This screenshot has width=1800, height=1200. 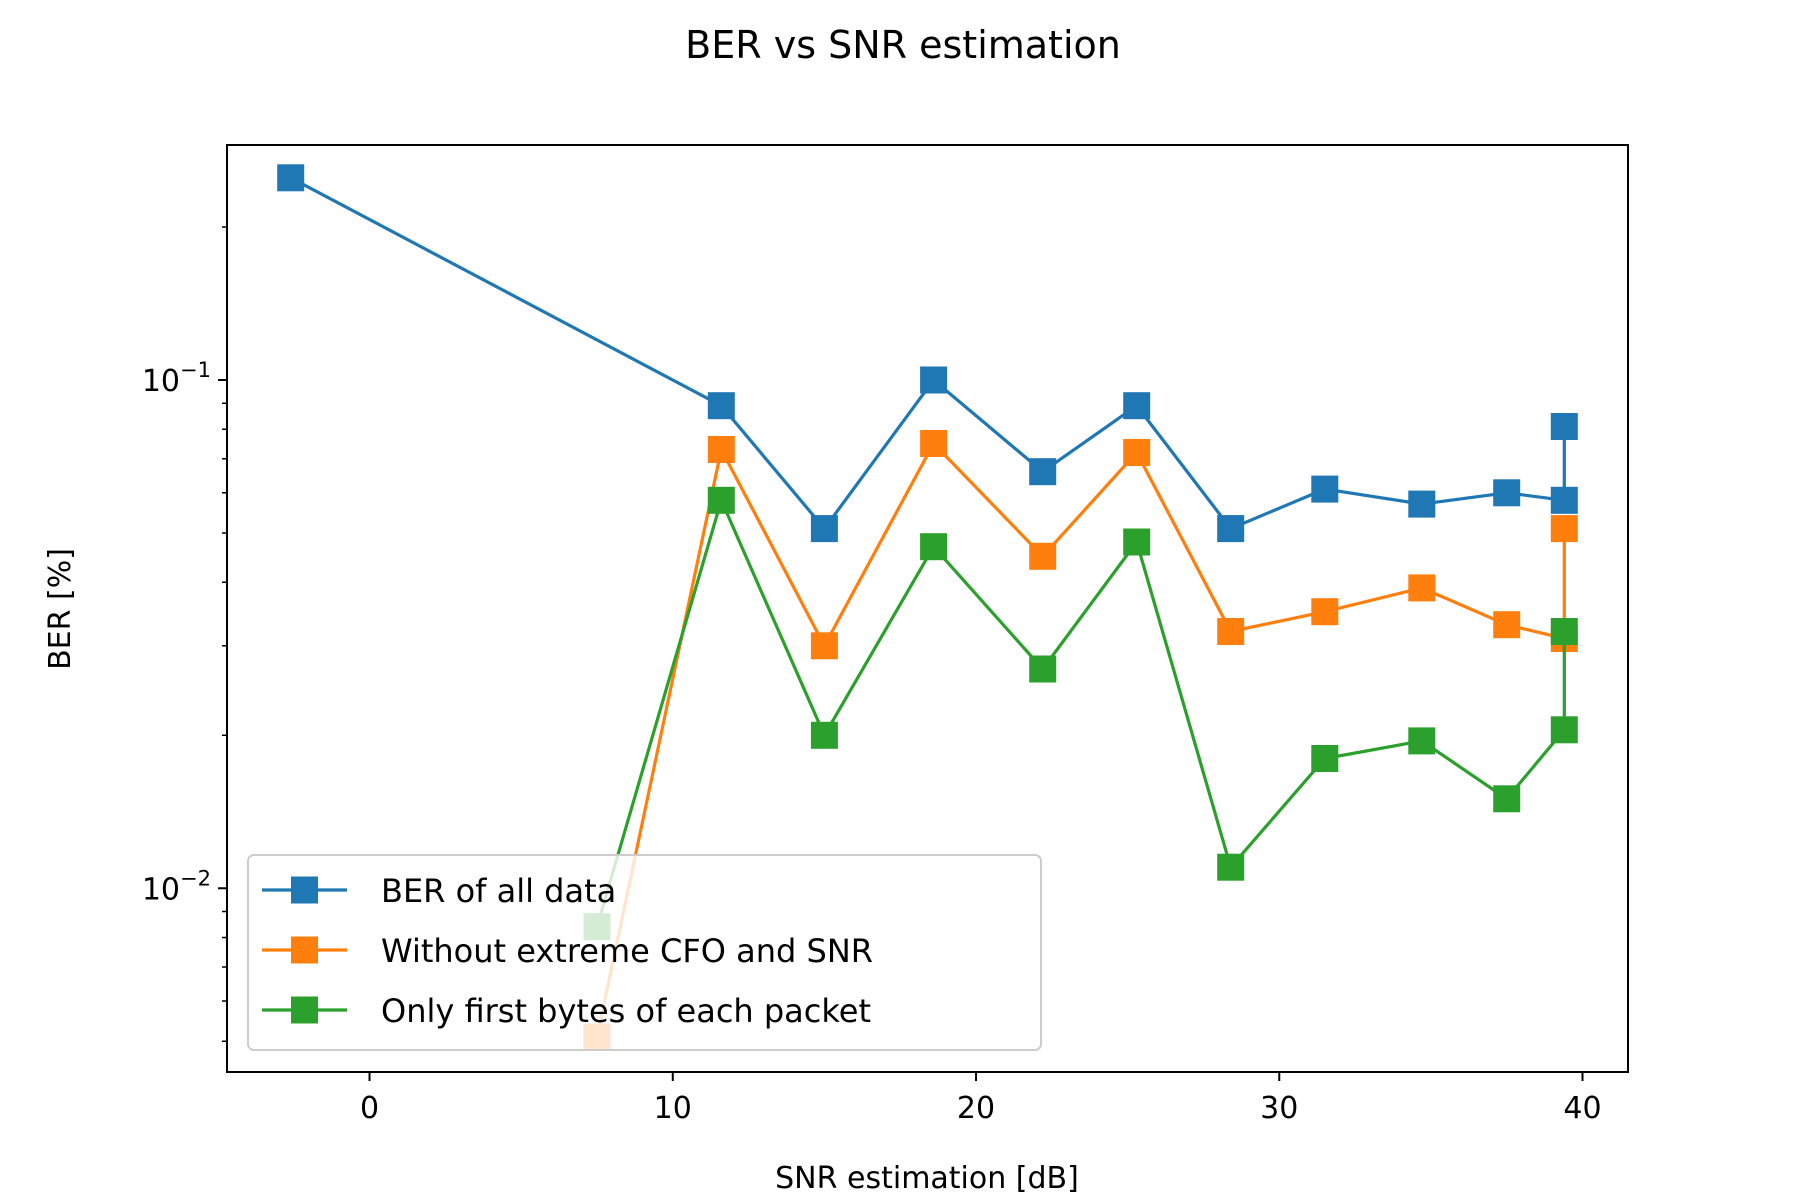 What do you see at coordinates (673, 1108) in the screenshot?
I see `x-tick-label: 10` at bounding box center [673, 1108].